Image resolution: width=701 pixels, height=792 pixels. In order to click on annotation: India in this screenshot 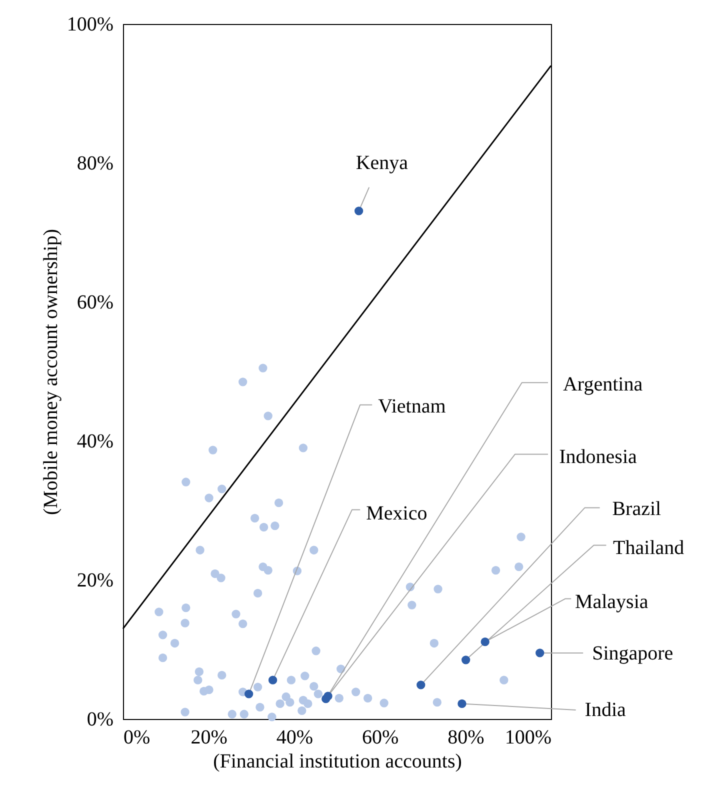, I will do `click(605, 709)`.